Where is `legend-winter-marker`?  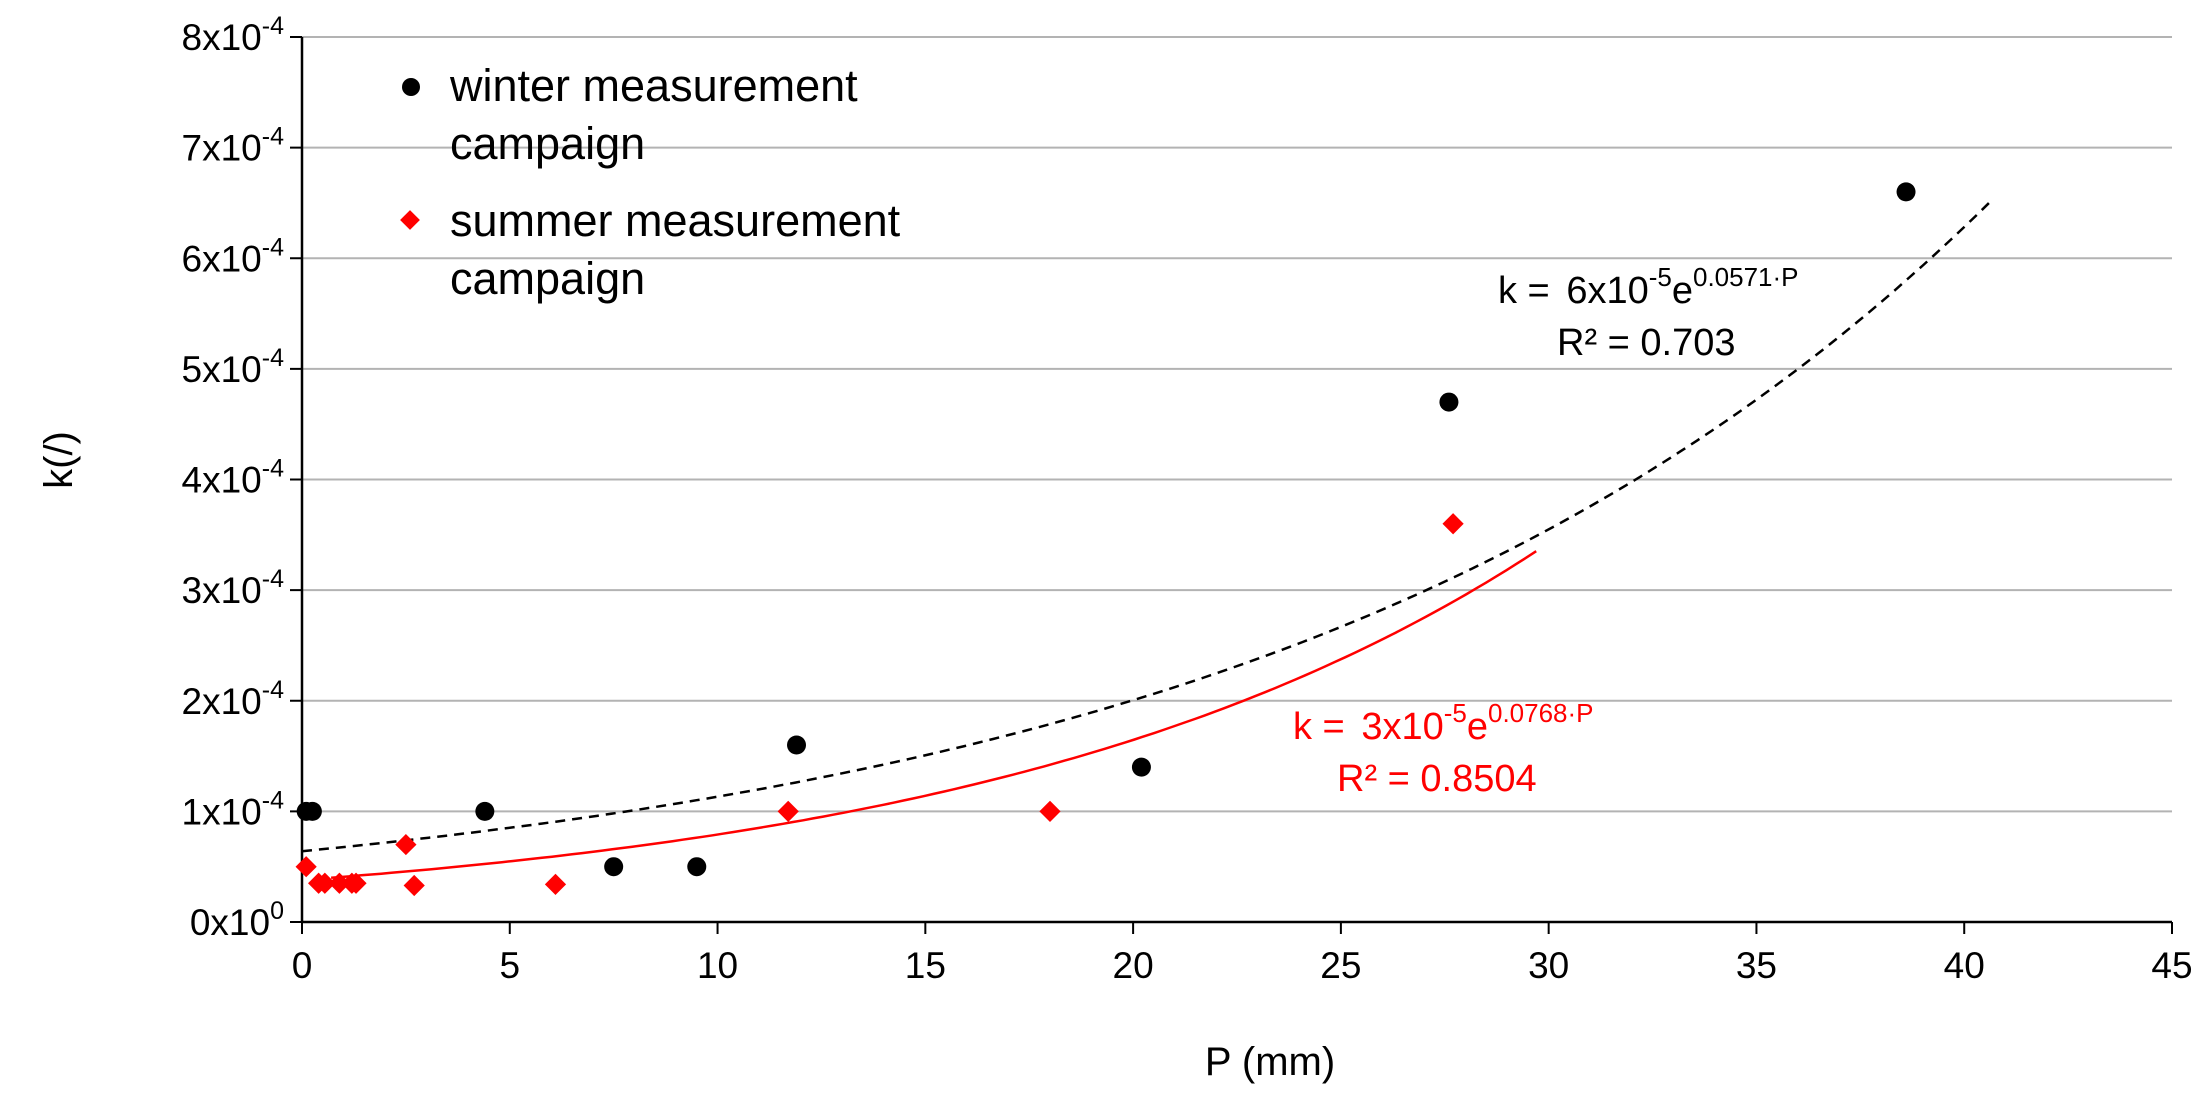
legend-winter-marker is located at coordinates (411, 87).